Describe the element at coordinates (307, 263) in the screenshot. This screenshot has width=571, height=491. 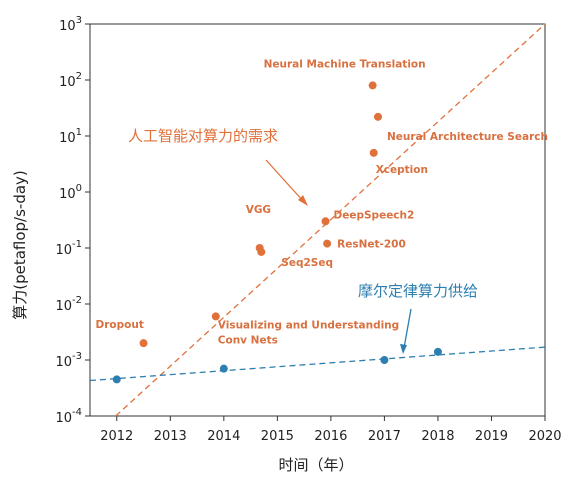
I see `point-label: Seq2Seq` at that location.